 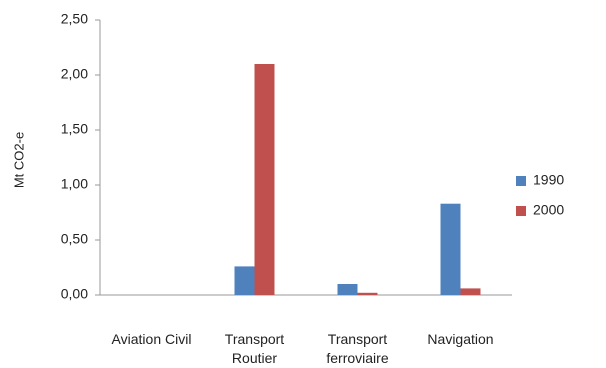 What do you see at coordinates (357, 348) in the screenshot?
I see `x-tick-label: Transport ferroviaire` at bounding box center [357, 348].